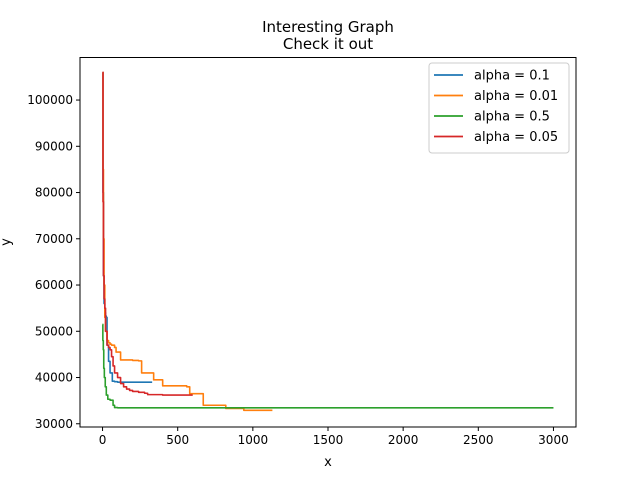  What do you see at coordinates (512, 117) in the screenshot?
I see `legend-label-2: alpha = 0.5` at bounding box center [512, 117].